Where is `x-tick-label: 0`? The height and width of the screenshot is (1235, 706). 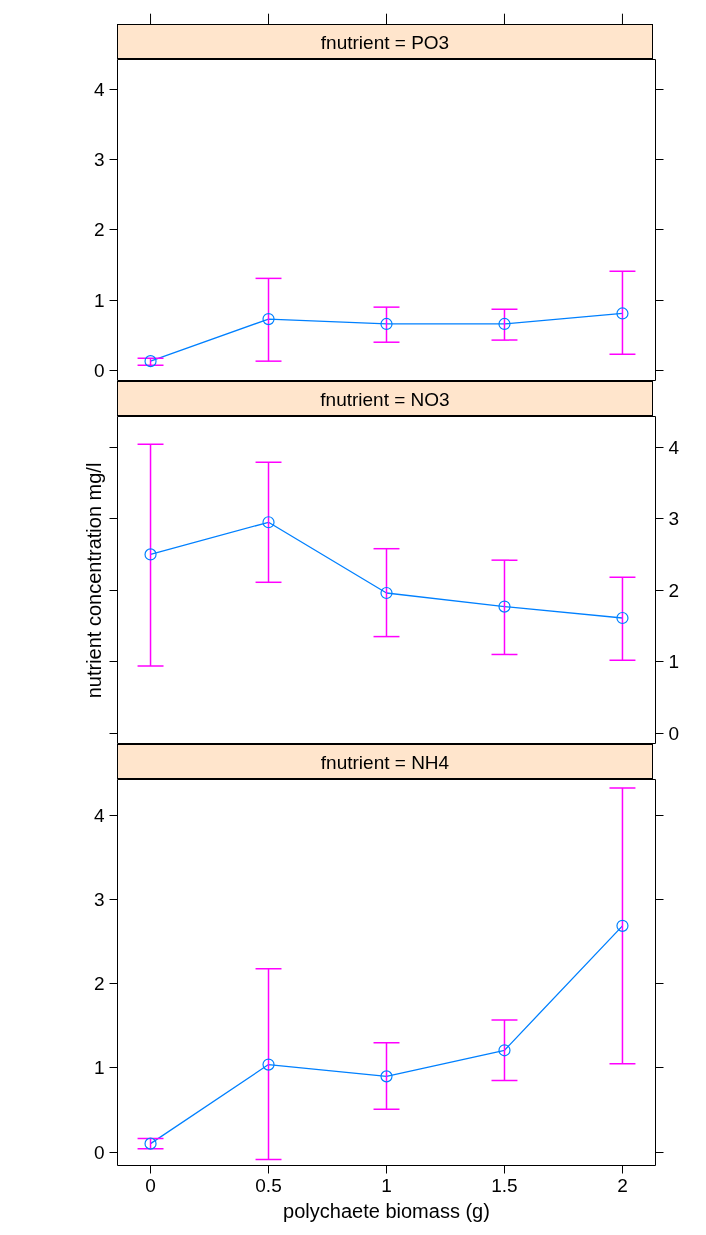
x-tick-label: 0 is located at coordinates (150, 1185).